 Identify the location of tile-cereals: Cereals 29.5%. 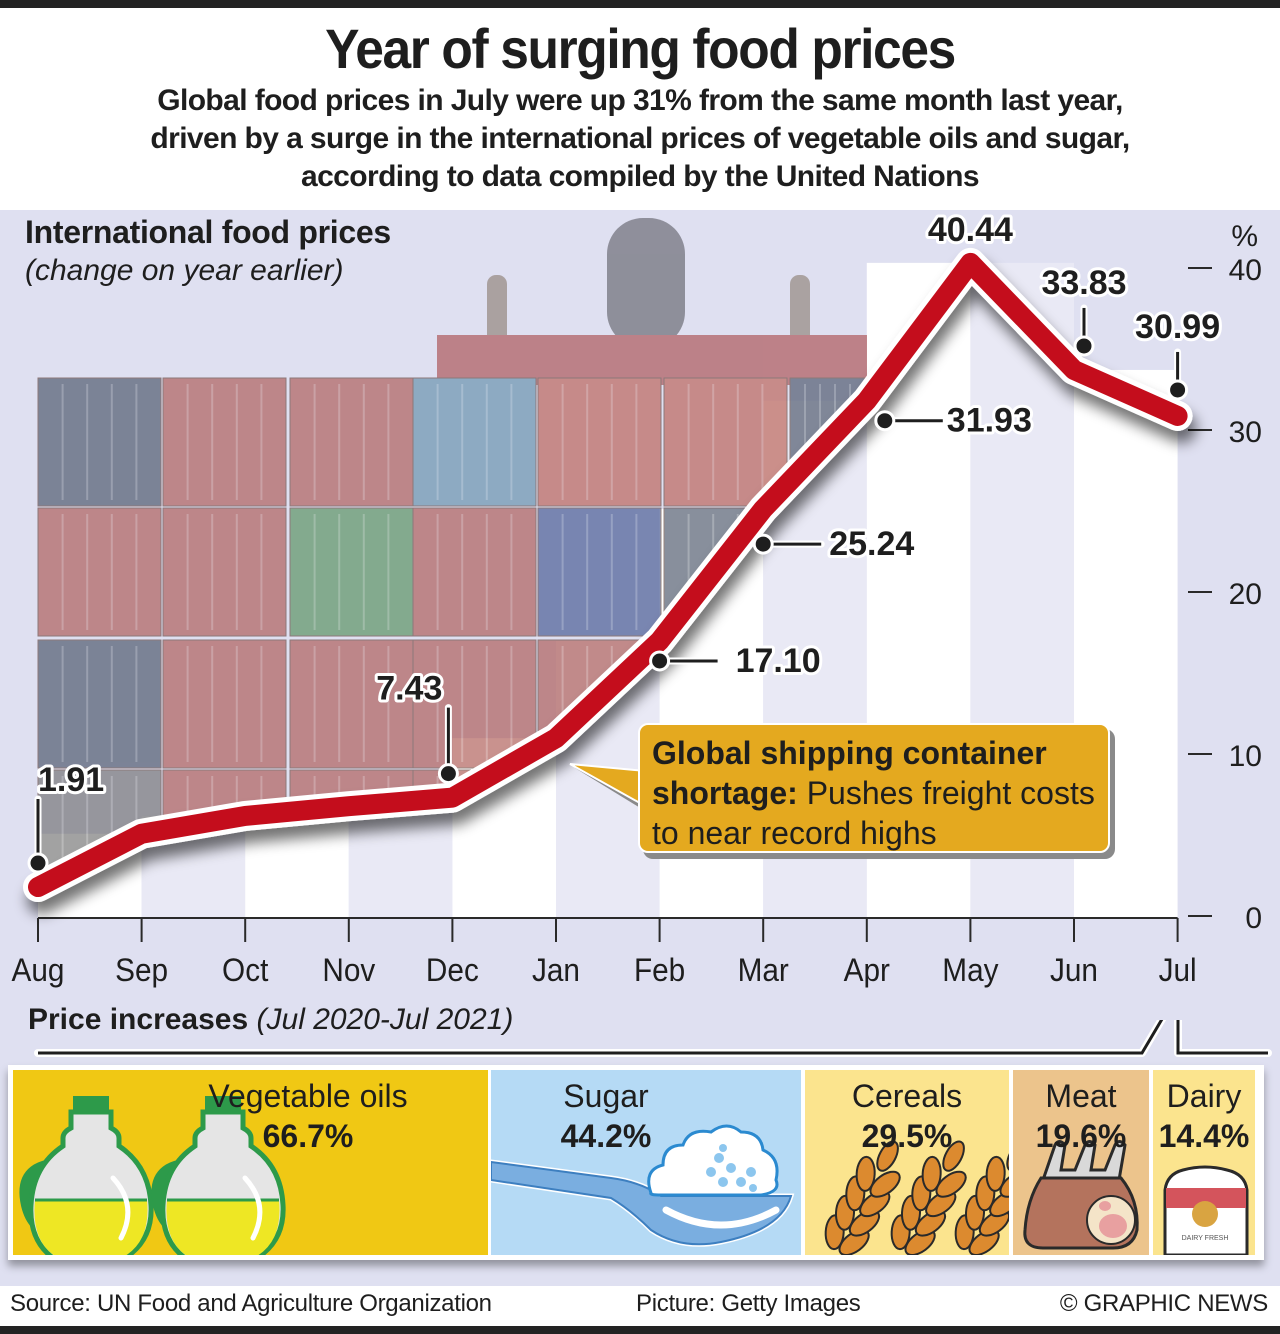
(907, 1162).